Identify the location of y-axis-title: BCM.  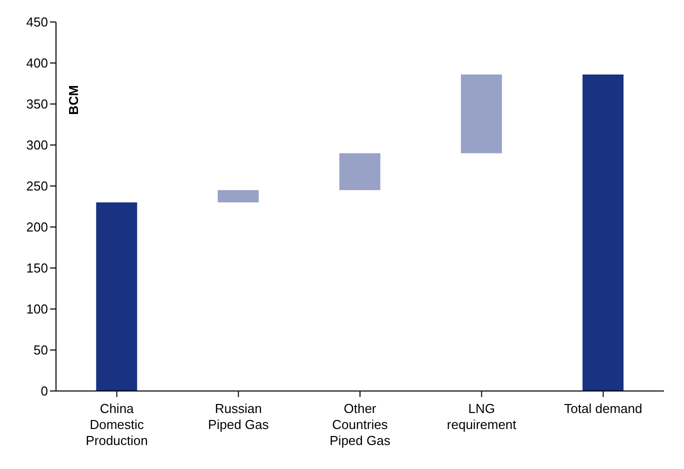
(73, 100).